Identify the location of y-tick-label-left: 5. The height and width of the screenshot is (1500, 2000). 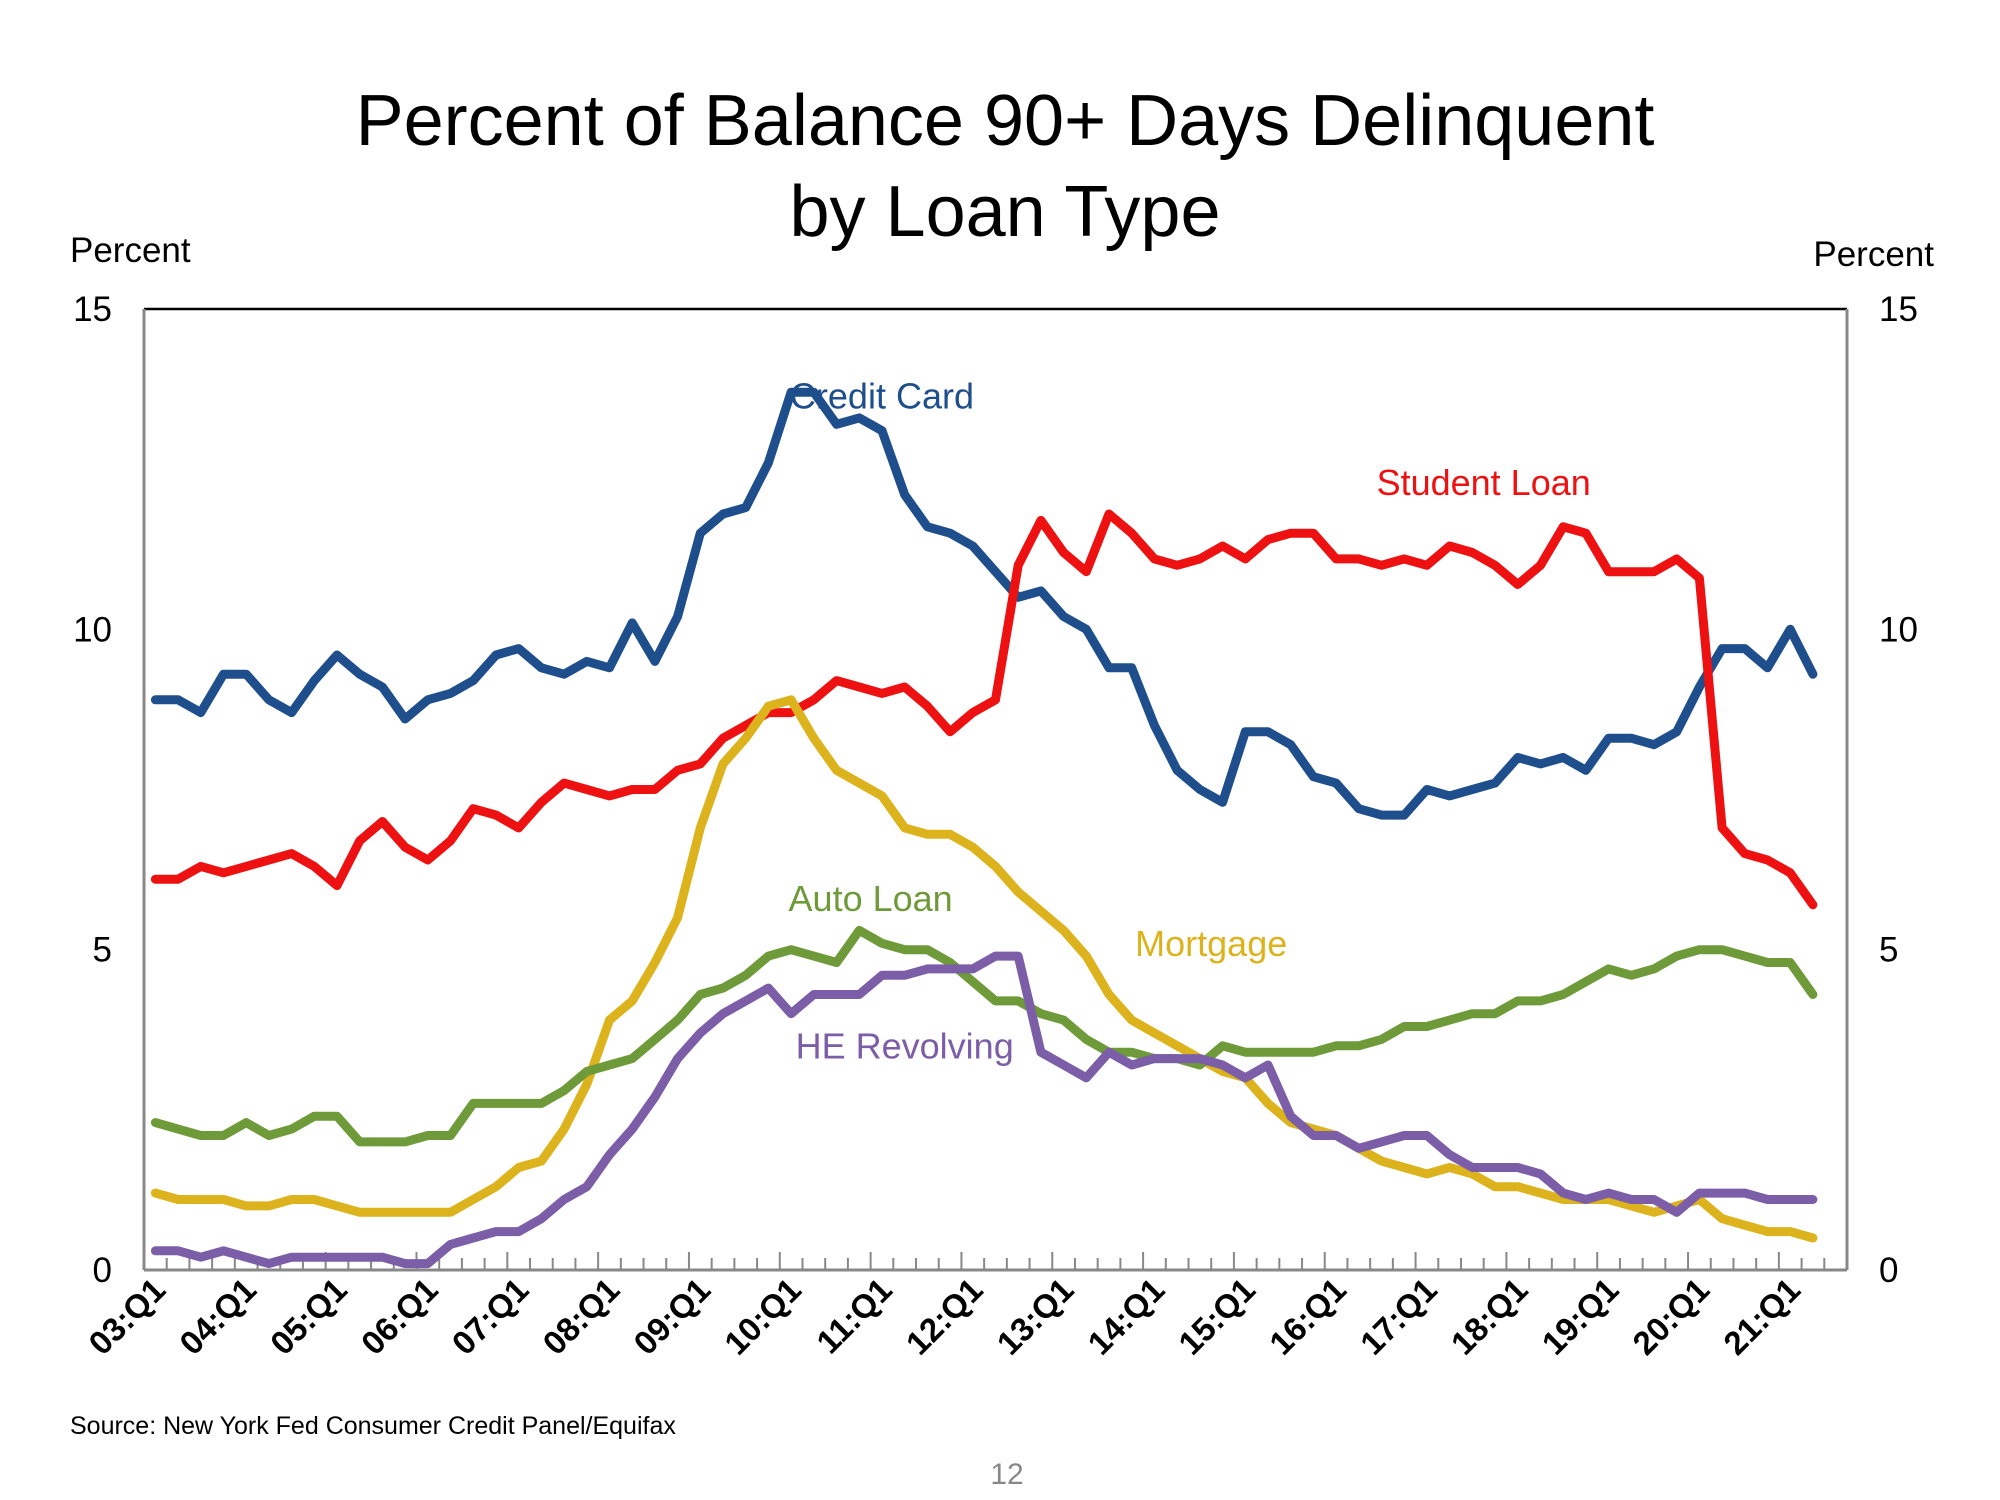
(102, 950).